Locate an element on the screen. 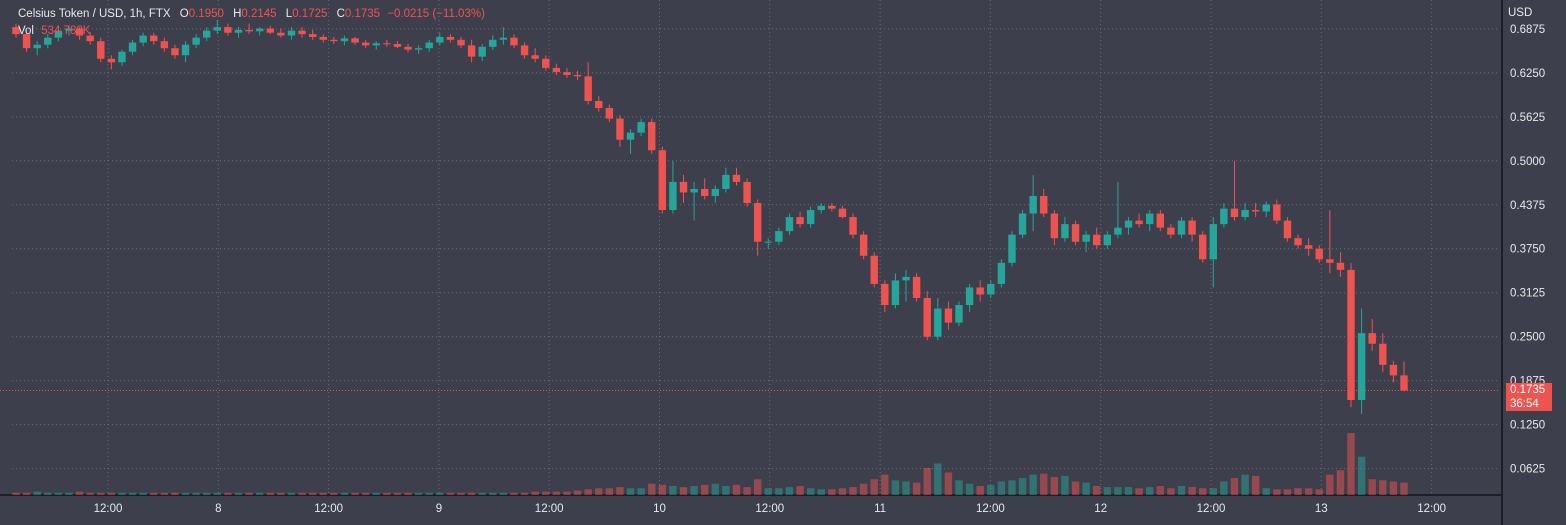 The height and width of the screenshot is (525, 1566). volume-bars is located at coordinates (710, 464).